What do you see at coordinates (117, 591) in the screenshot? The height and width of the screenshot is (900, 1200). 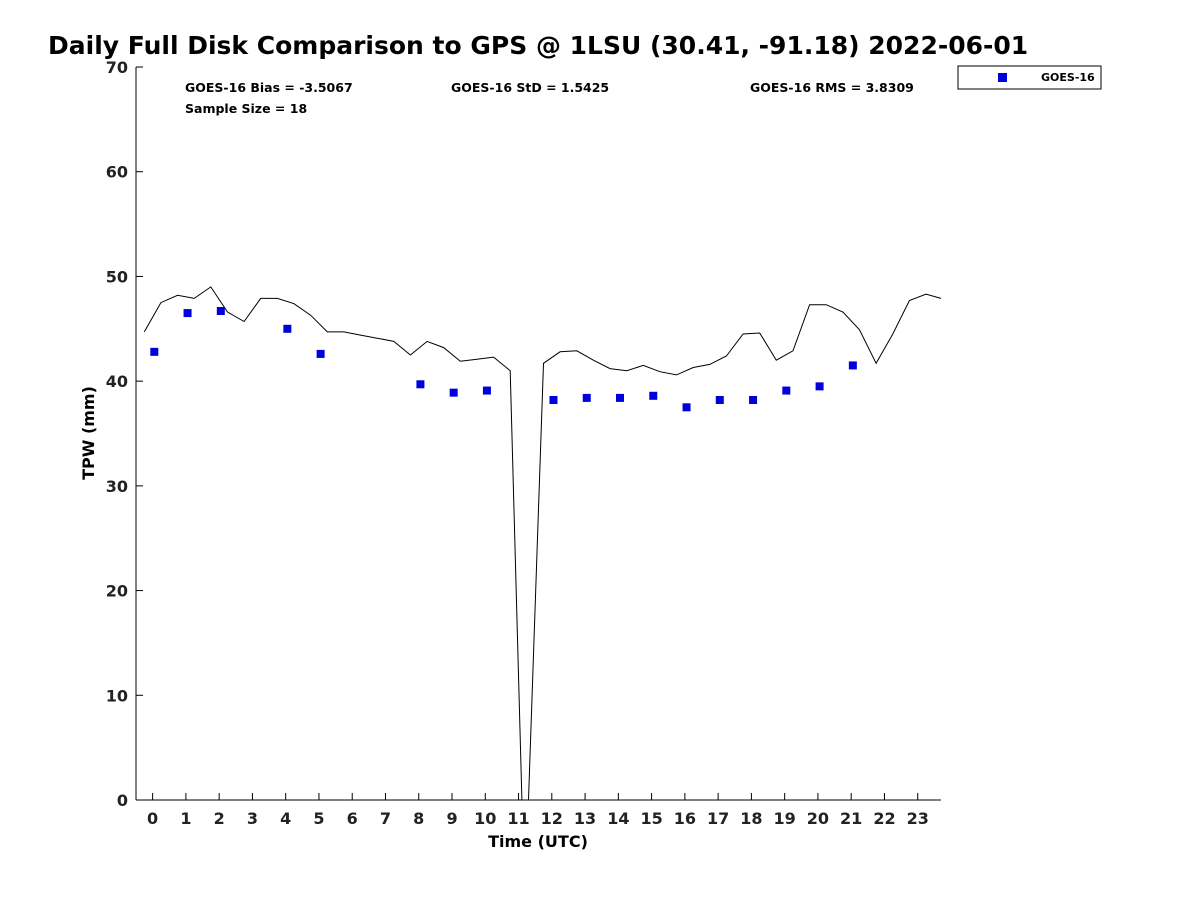 I see `y-tick-label: 20` at bounding box center [117, 591].